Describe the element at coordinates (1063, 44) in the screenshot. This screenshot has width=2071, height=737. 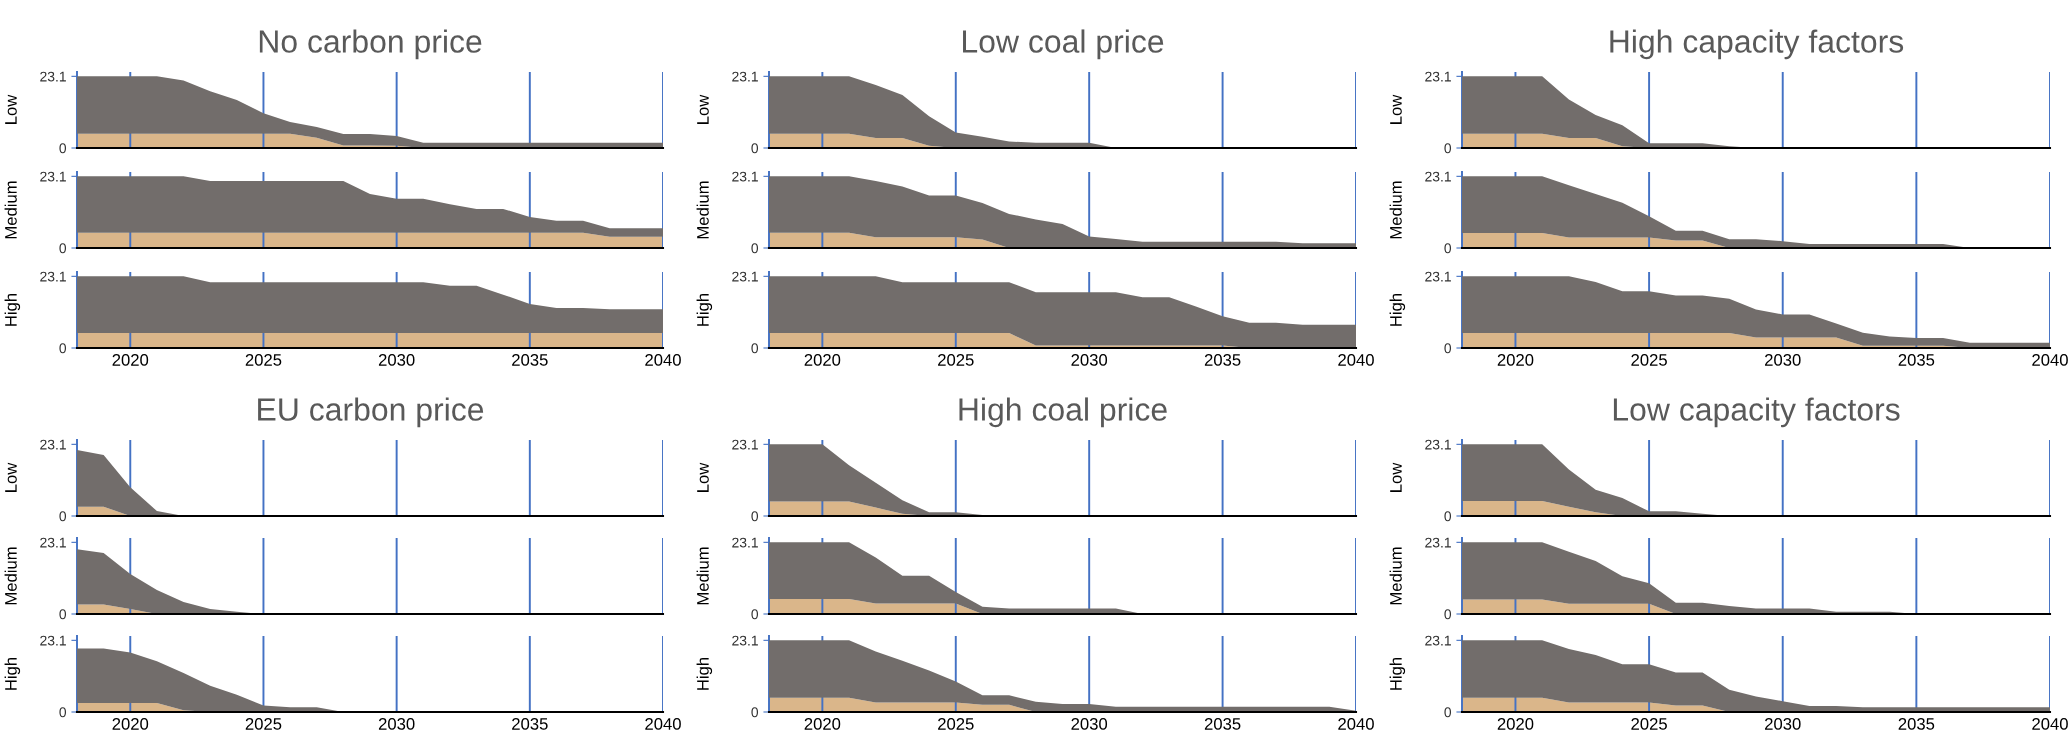
I see `chart-title: Low coal price` at that location.